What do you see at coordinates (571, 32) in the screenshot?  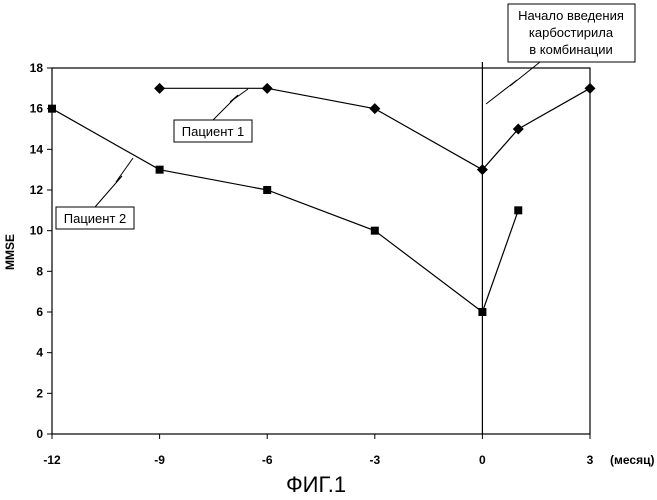 I see `annotation-line-2: карбостирила` at bounding box center [571, 32].